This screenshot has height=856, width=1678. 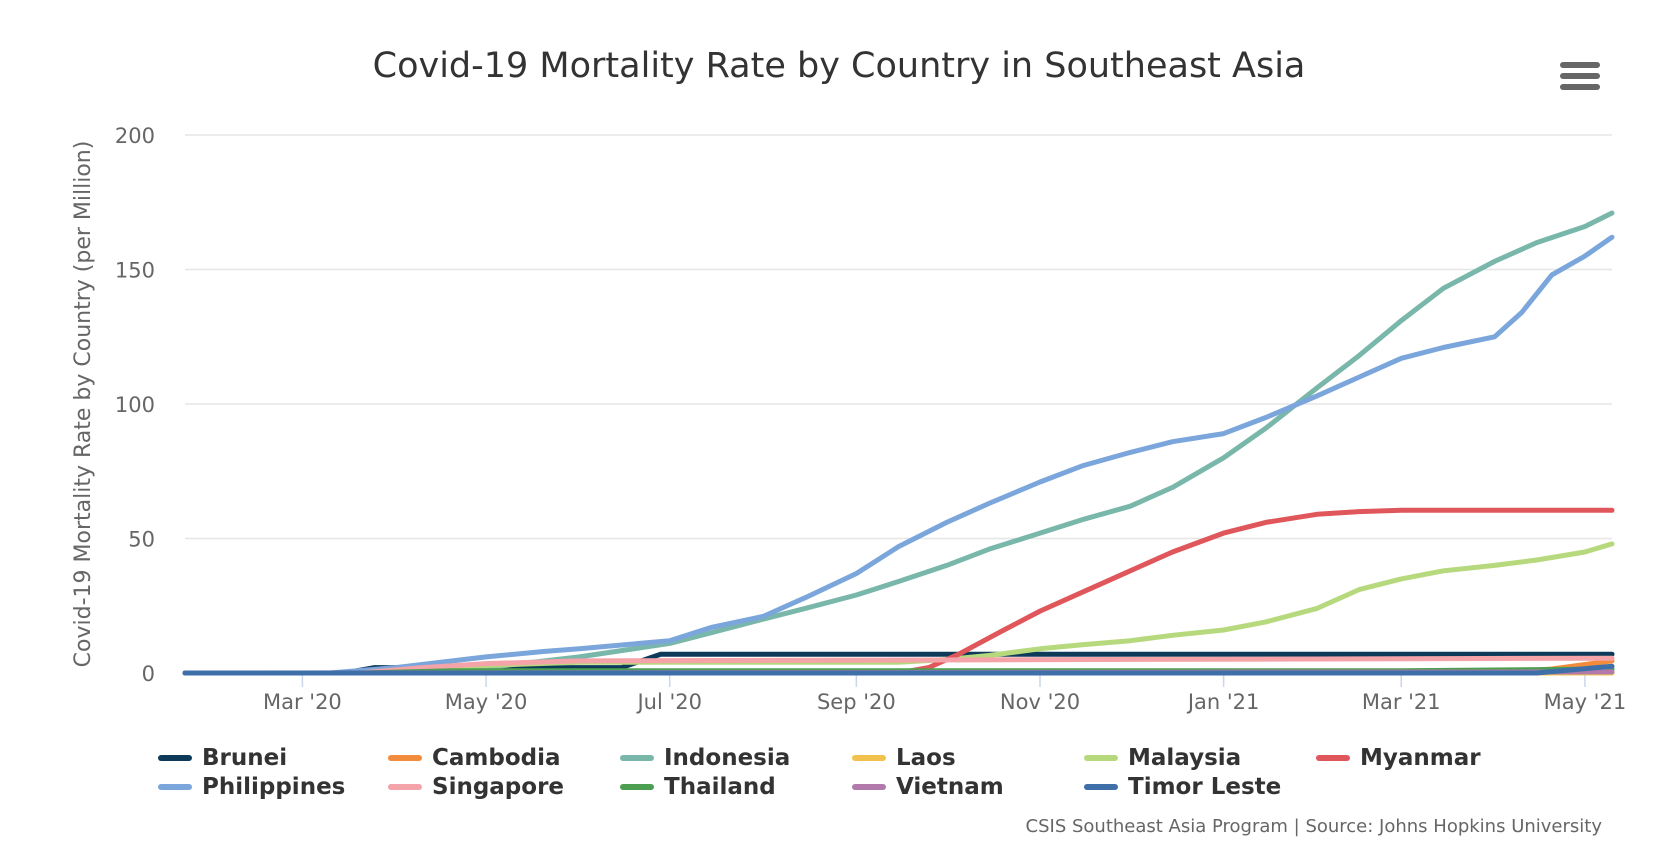 I want to click on legend-label: Brunei, so click(x=245, y=758).